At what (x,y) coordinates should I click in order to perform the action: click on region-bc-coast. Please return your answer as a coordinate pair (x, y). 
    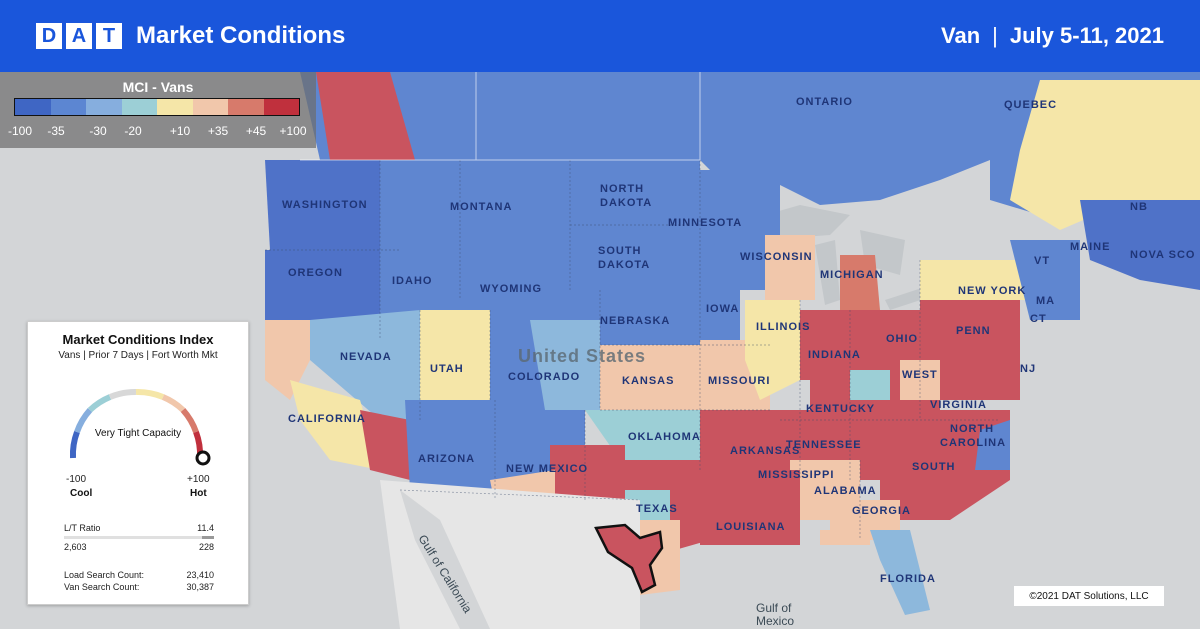
    Looking at the image, I should click on (365, 116).